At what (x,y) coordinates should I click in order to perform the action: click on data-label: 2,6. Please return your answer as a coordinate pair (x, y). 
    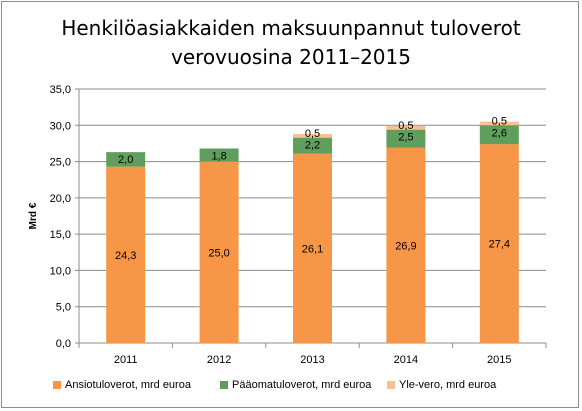
    Looking at the image, I should click on (499, 133).